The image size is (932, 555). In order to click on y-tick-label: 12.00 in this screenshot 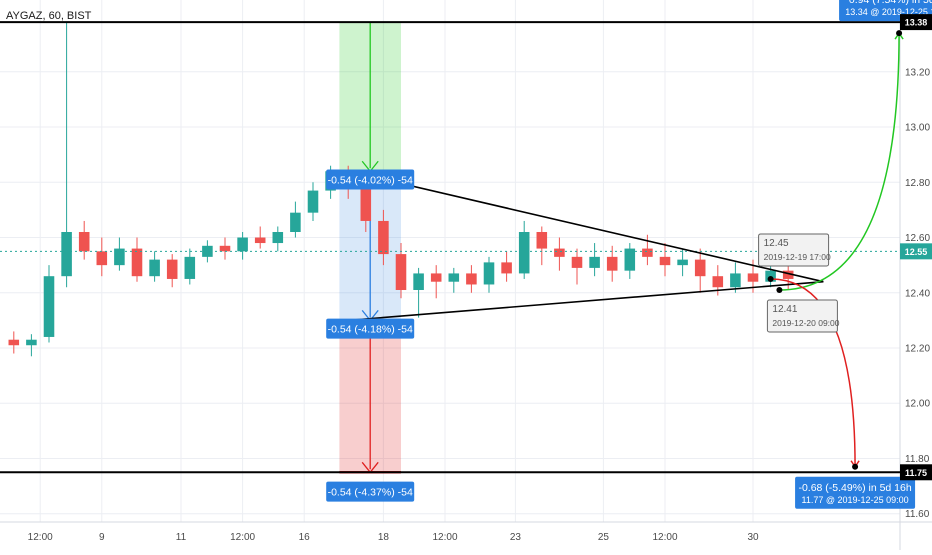, I will do `click(917, 404)`.